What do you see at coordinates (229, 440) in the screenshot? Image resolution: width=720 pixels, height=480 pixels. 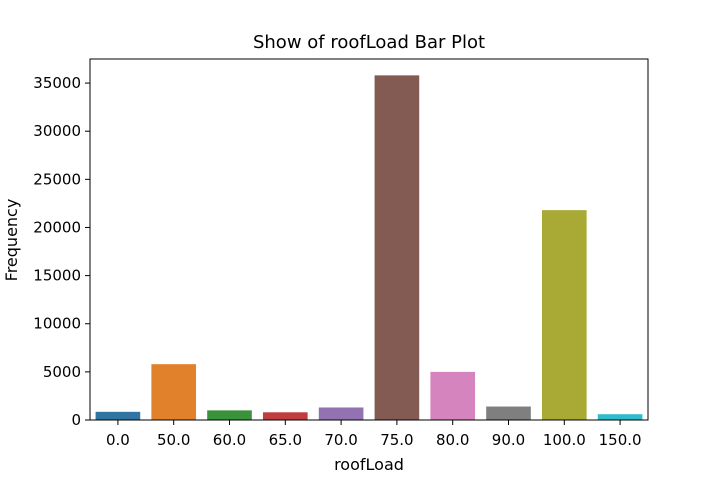 I see `x-tick-label: 60.0` at bounding box center [229, 440].